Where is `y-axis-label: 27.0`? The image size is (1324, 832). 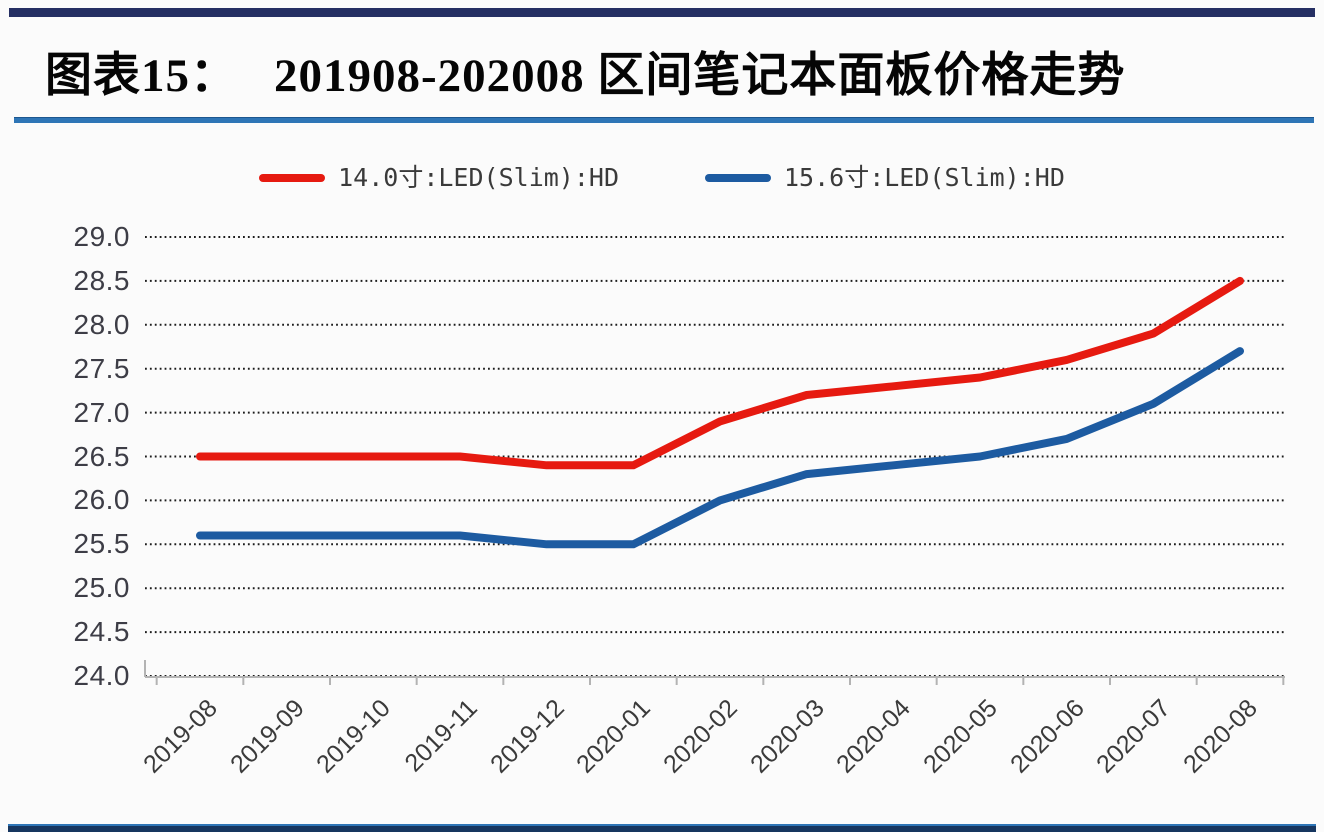 y-axis-label: 27.0 is located at coordinates (101, 412).